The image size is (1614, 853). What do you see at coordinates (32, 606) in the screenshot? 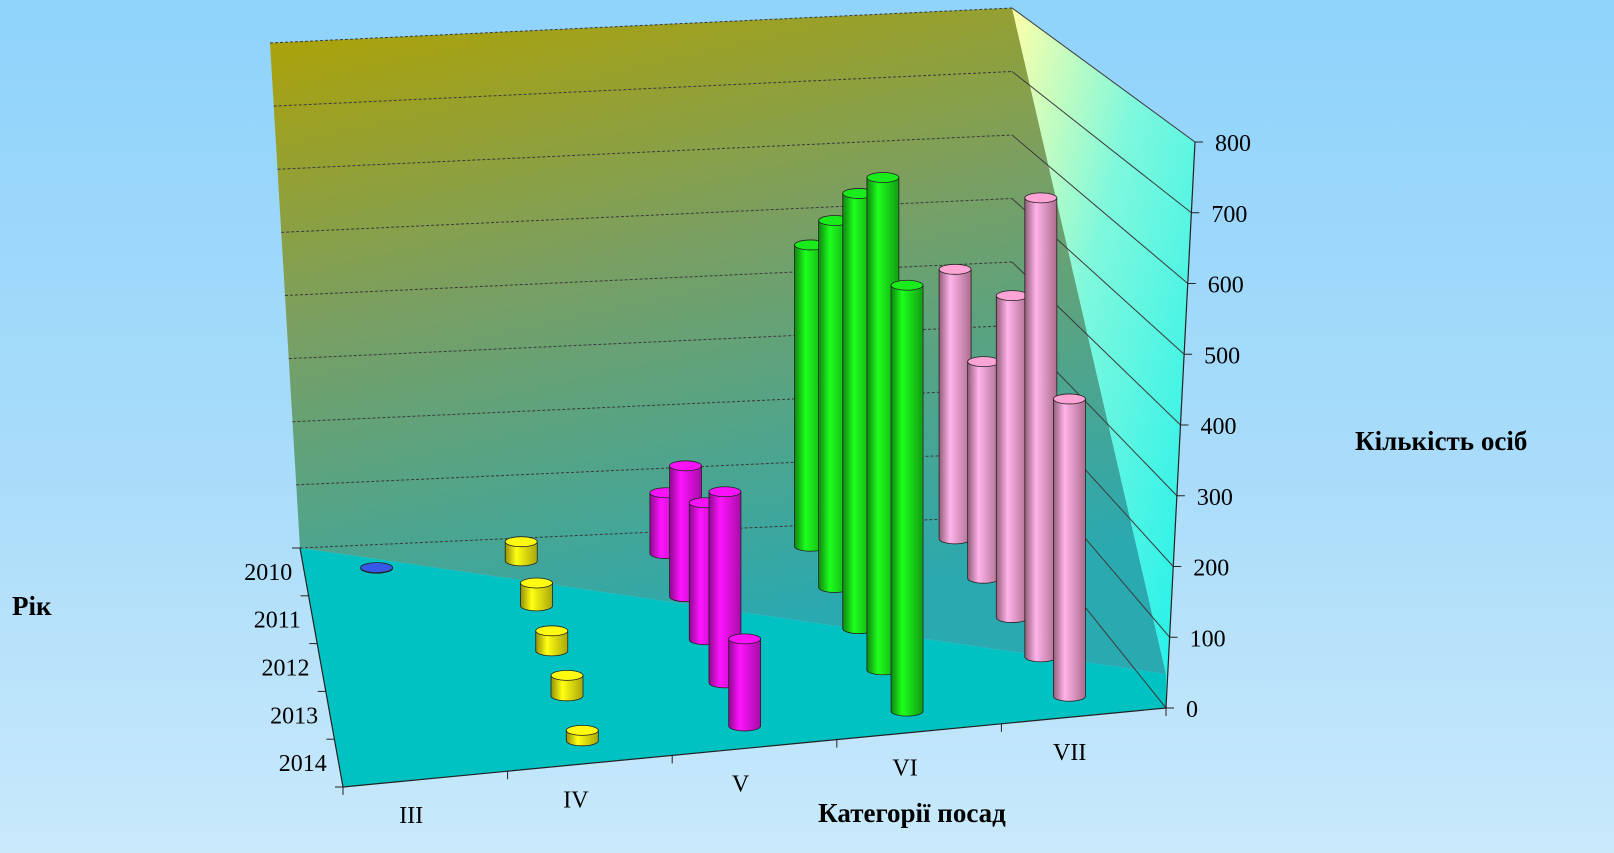
I see `z-axis-title: Рік` at bounding box center [32, 606].